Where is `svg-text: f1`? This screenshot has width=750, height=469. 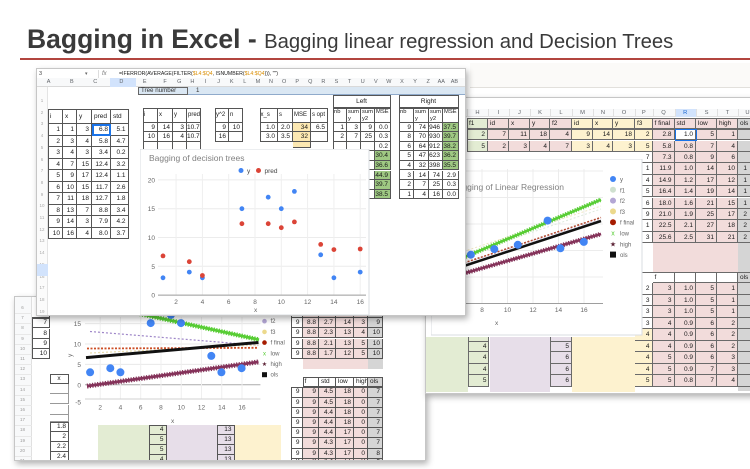
svg-text: f1 is located at coordinates (623, 191).